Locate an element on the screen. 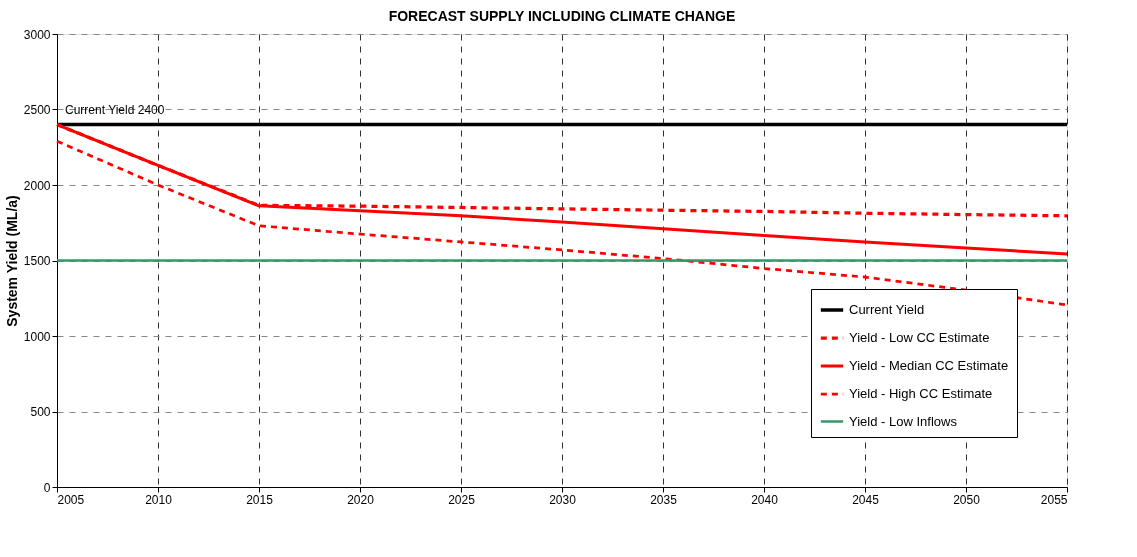  y-tick-label: 1500 is located at coordinates (37, 261).